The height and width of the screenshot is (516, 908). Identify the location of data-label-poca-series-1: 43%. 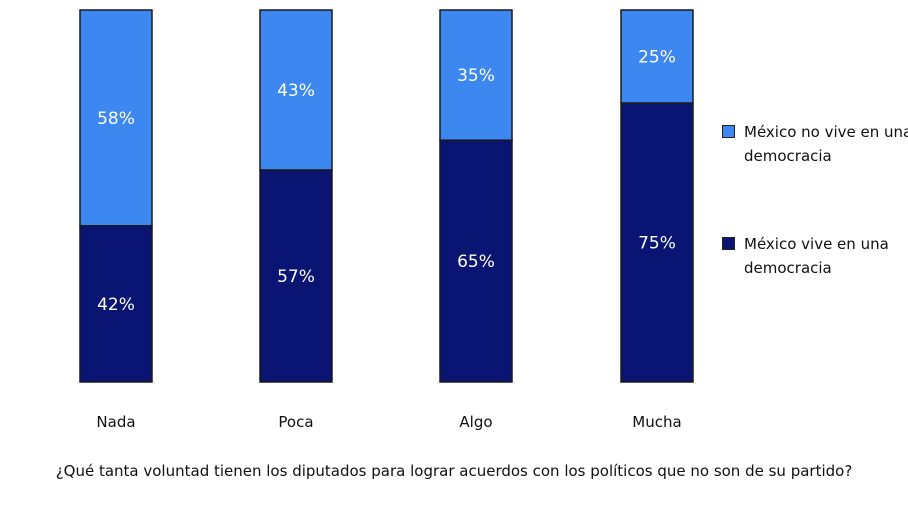
(296, 91).